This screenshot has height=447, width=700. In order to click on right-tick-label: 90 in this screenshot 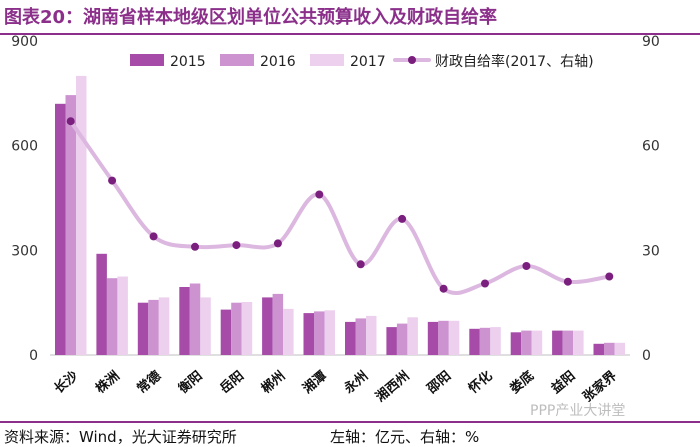, I will do `click(651, 42)`.